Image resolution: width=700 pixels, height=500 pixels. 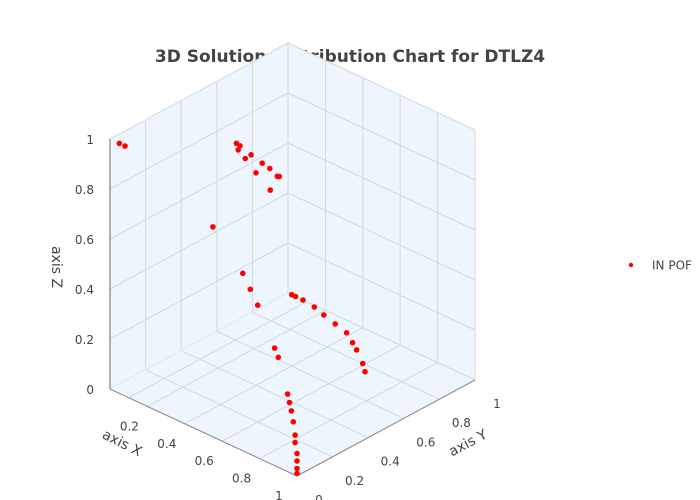 I want to click on legend-marker-in-pof, so click(x=631, y=265).